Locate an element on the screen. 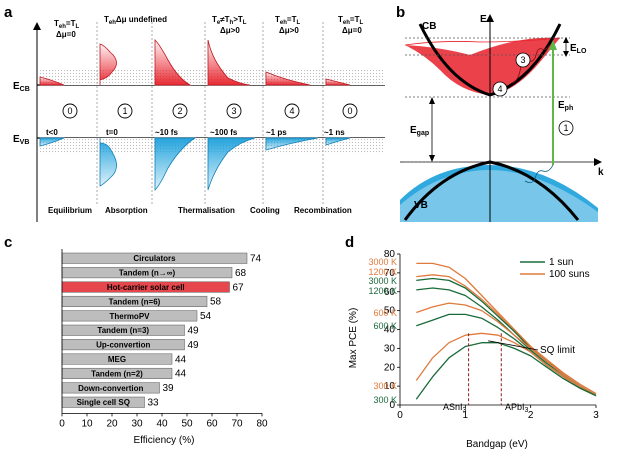 The height and width of the screenshot is (454, 628). c-bar-label: Tandem (n=6) is located at coordinates (135, 301).